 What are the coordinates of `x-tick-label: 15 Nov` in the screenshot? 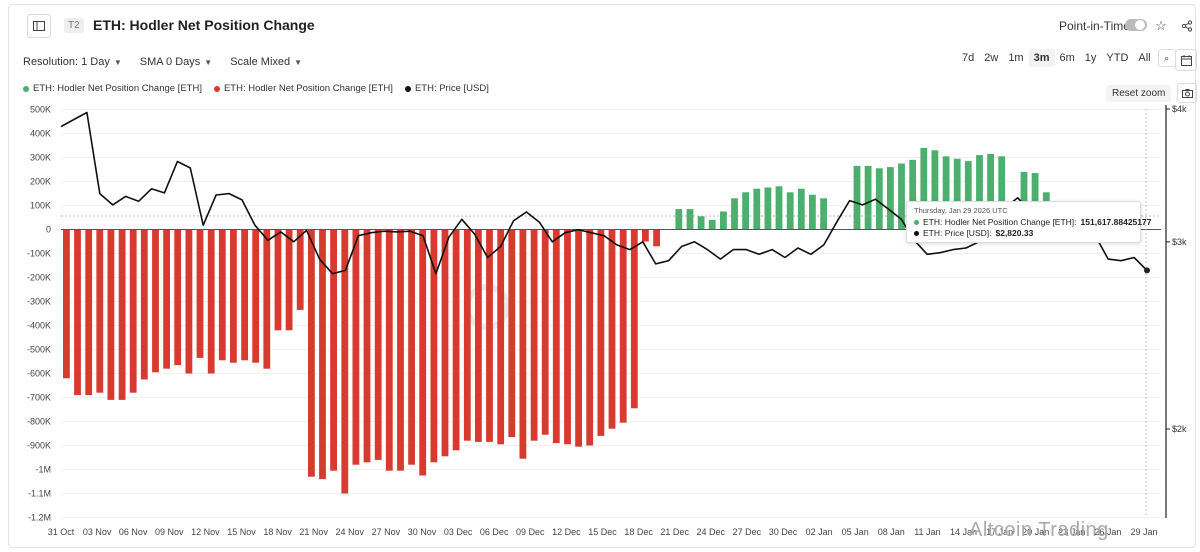 It's located at (241, 532).